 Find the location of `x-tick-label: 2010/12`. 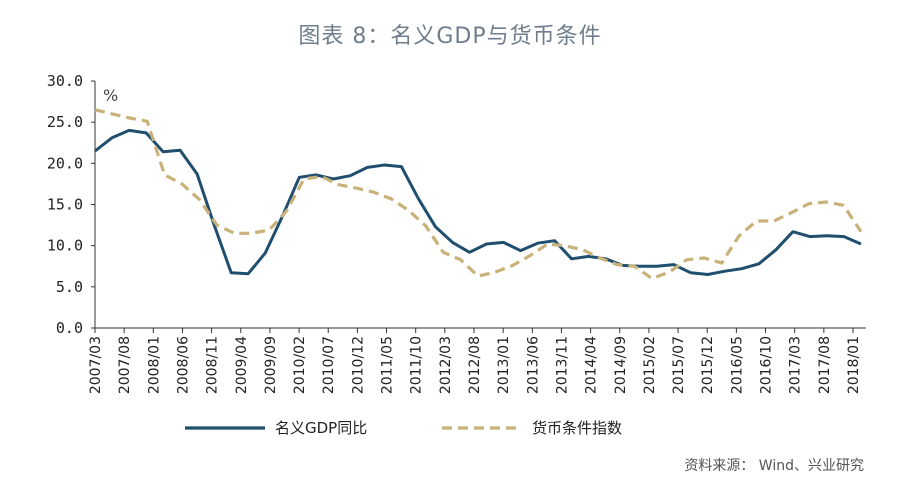

x-tick-label: 2010/12 is located at coordinates (358, 365).